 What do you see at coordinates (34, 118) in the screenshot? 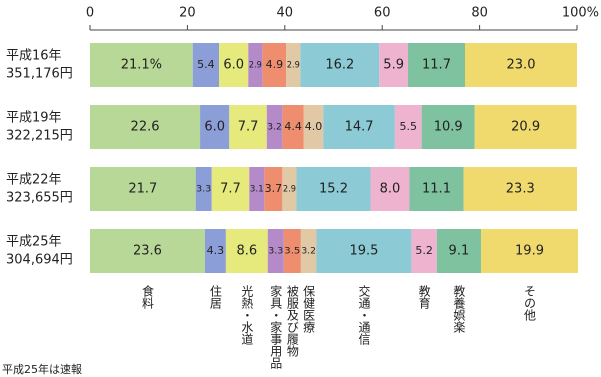
I see `category-label: 平成19年` at bounding box center [34, 118].